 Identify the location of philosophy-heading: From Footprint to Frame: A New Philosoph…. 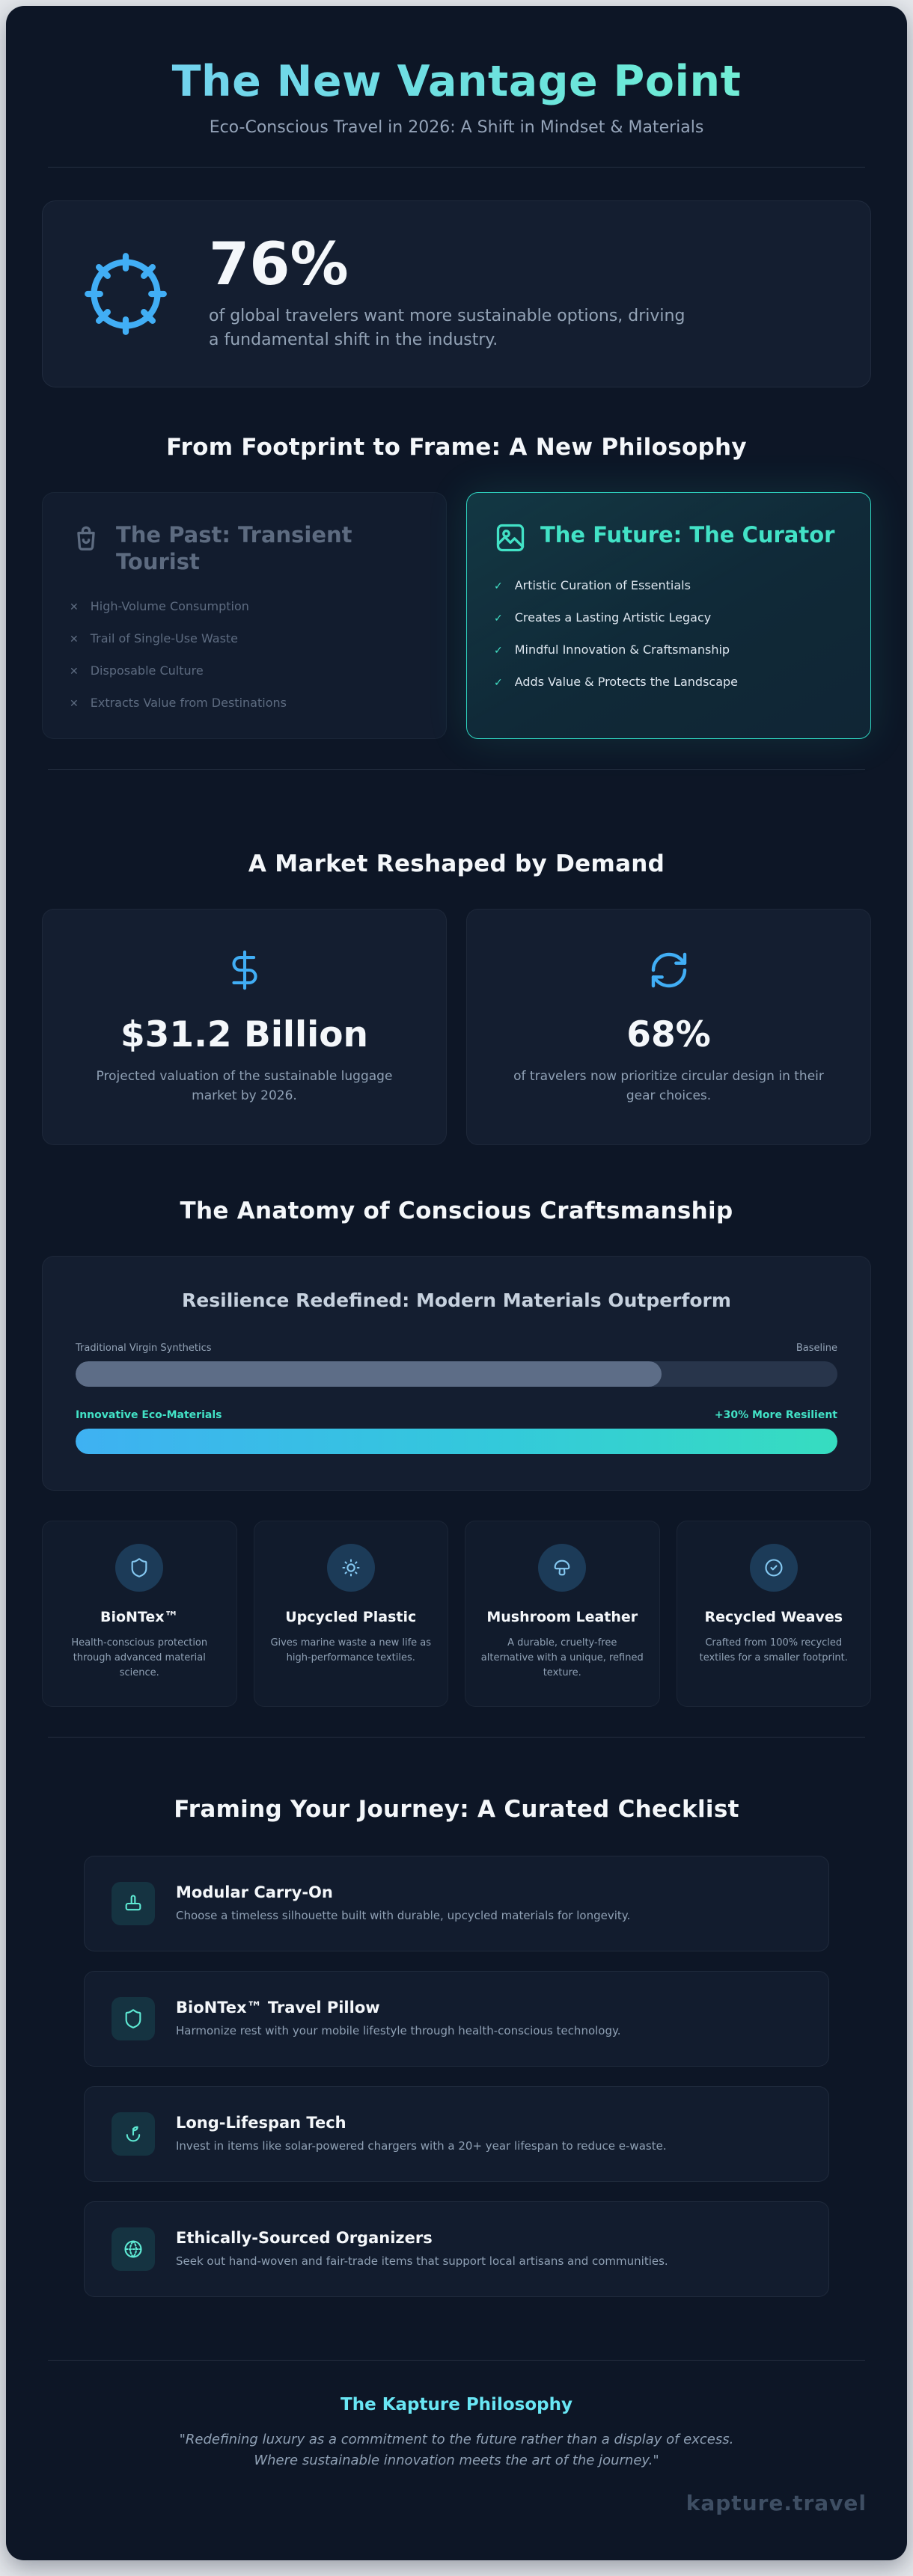
(456, 447).